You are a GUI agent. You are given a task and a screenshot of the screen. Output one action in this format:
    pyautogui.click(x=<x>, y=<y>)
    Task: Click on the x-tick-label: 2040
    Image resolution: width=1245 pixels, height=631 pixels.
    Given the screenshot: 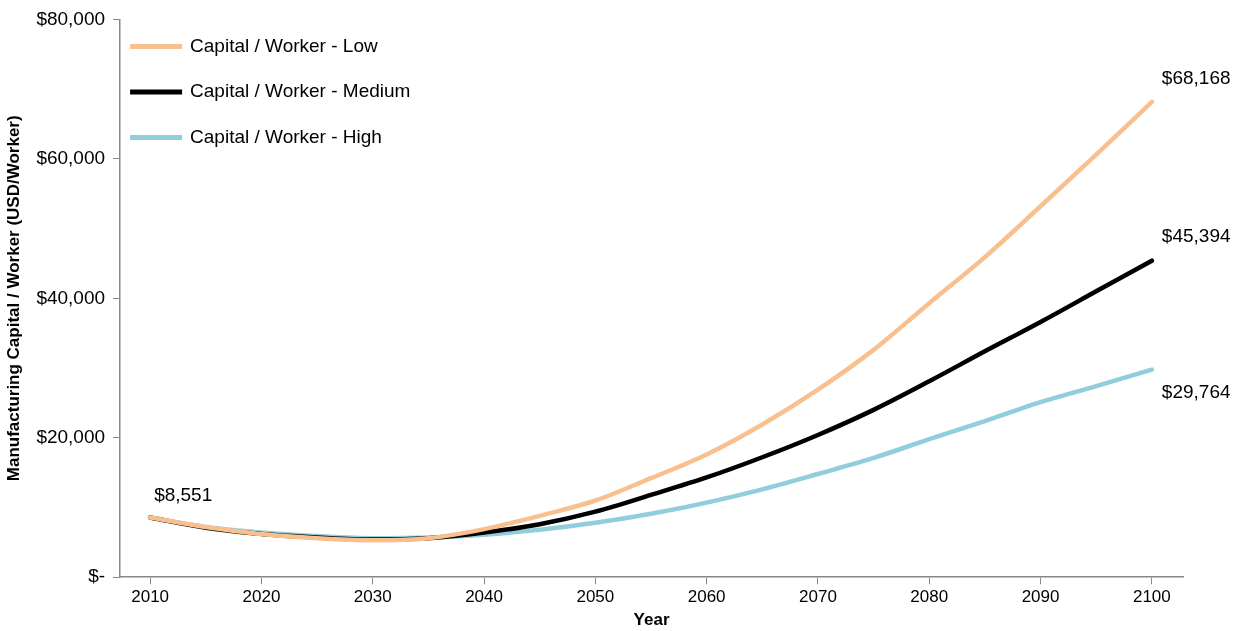 What is the action you would take?
    pyautogui.click(x=484, y=597)
    